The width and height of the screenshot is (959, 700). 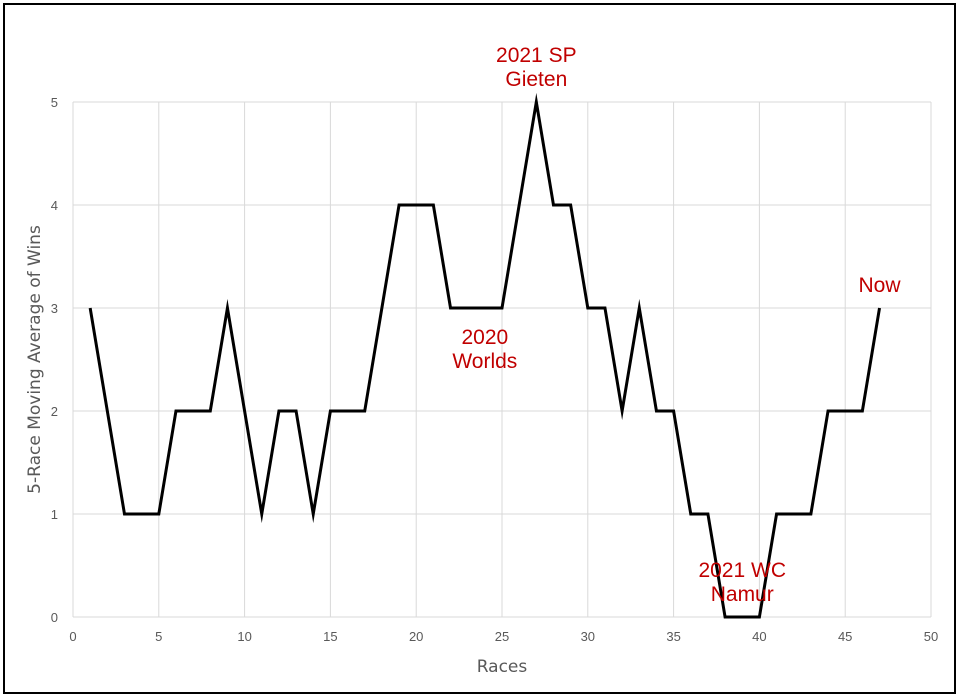 I want to click on x-tick-label: 10, so click(x=244, y=636).